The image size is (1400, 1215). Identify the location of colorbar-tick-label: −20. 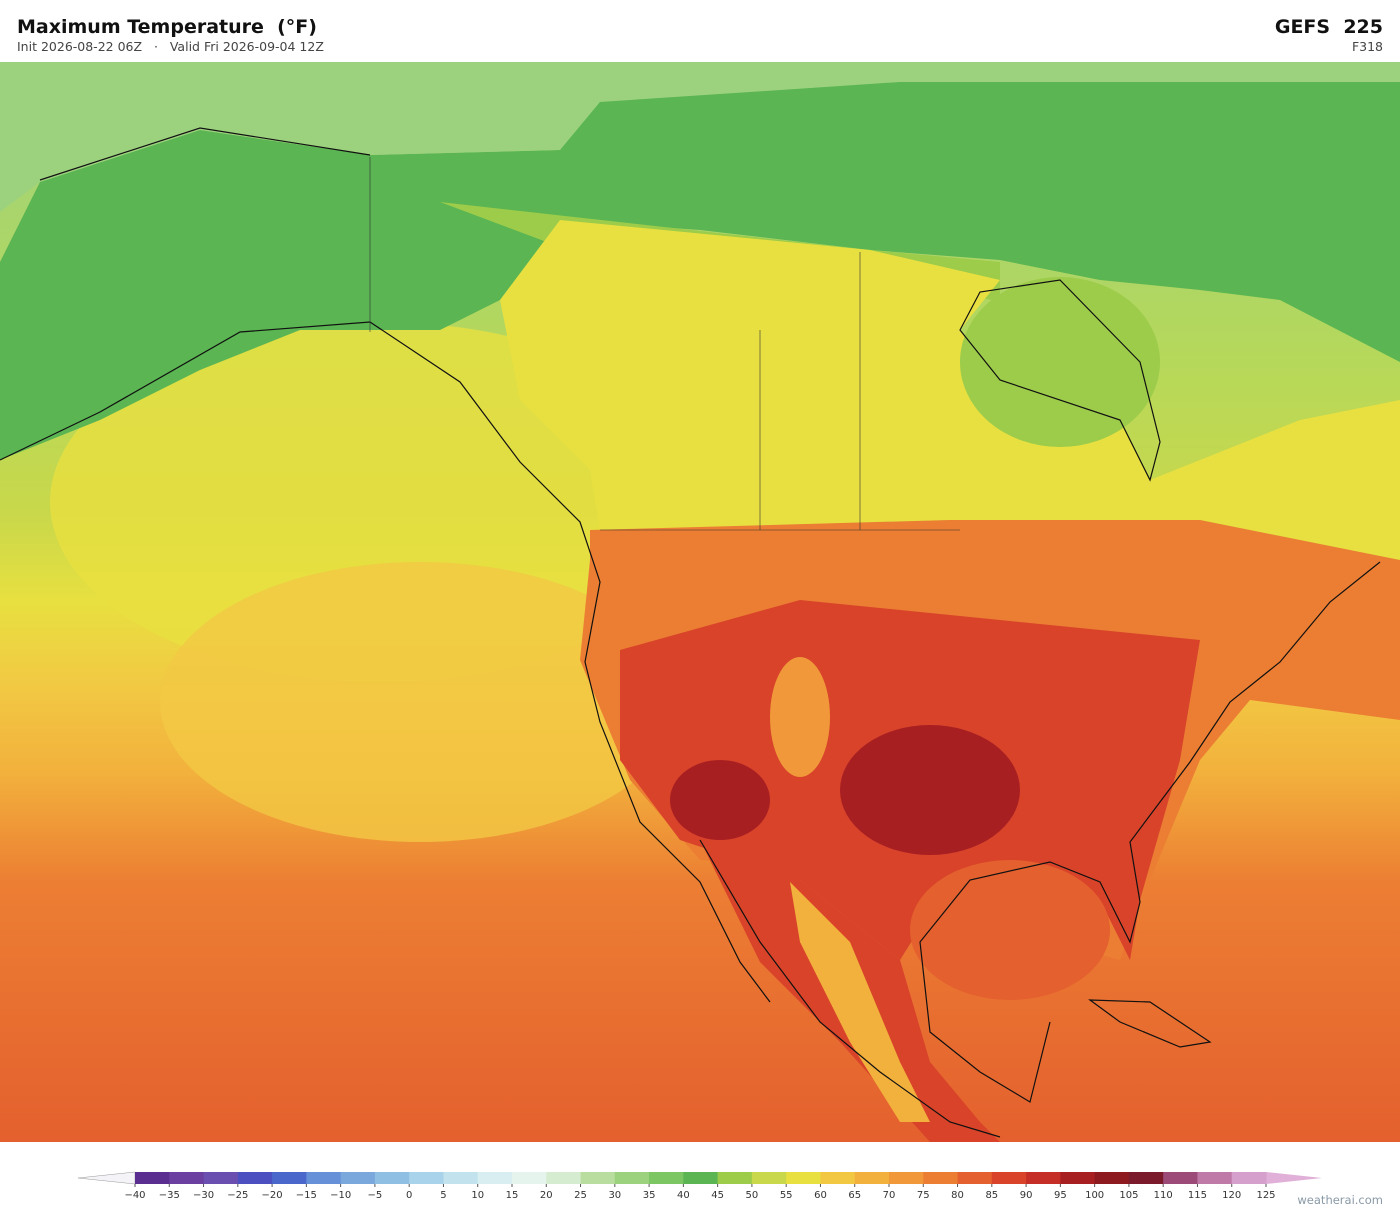
(272, 1195).